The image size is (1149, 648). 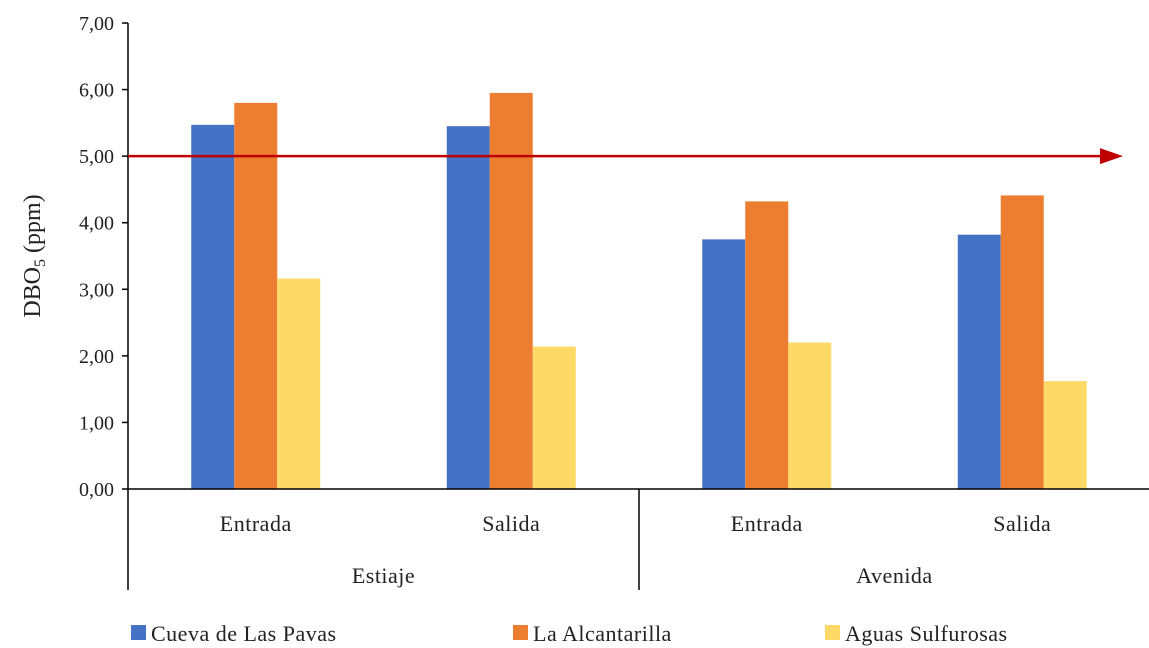 I want to click on y-tick-label: 2,00, so click(x=96, y=357).